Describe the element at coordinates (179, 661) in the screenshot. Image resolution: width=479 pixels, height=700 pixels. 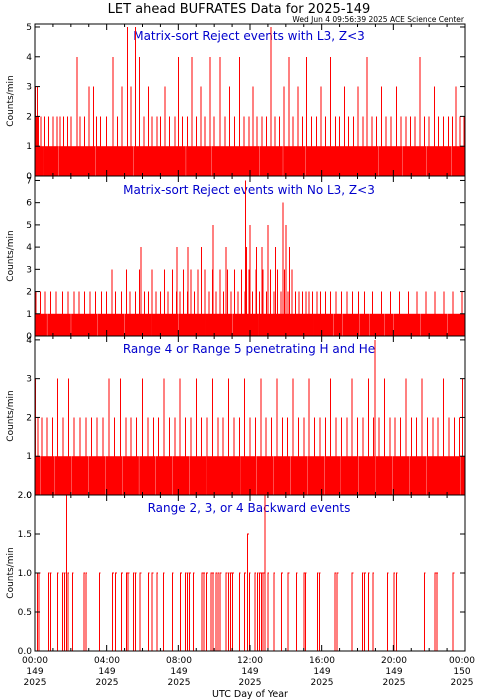
I see `x-tick-time: 08:00` at that location.